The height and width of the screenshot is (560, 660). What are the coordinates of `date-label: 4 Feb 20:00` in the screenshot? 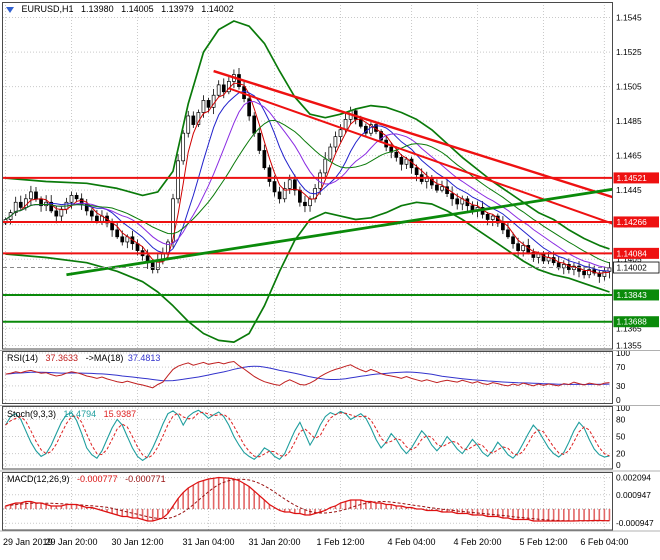 It's located at (477, 542).